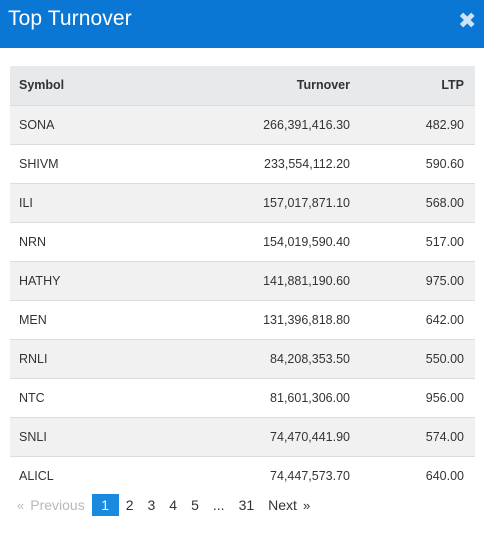 The height and width of the screenshot is (537, 484). What do you see at coordinates (444, 358) in the screenshot?
I see `cell-ltp: 550.00` at bounding box center [444, 358].